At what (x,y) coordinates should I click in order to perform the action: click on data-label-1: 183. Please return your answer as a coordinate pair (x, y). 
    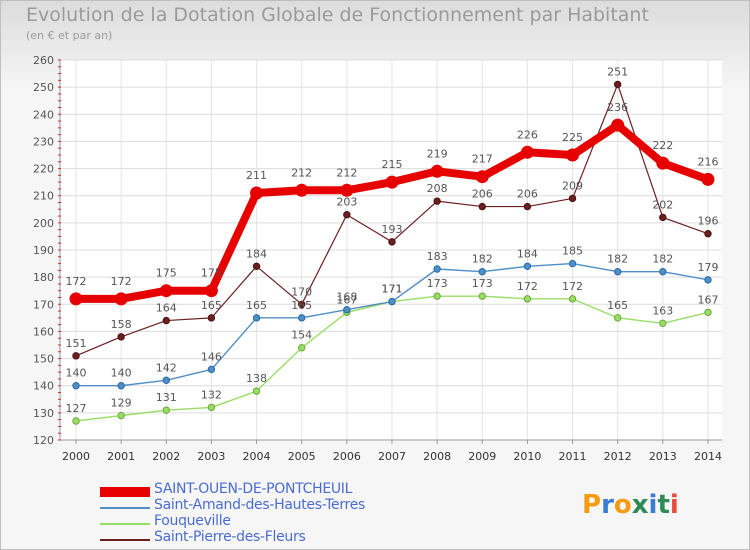
    Looking at the image, I should click on (437, 256).